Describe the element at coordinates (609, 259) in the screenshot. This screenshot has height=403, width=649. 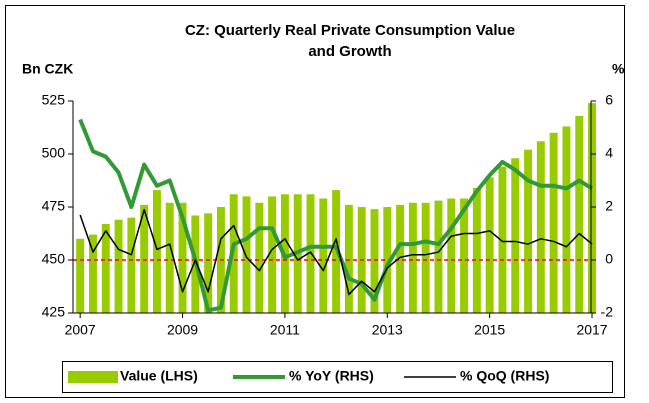
I see `y2-tick-label: 0` at that location.